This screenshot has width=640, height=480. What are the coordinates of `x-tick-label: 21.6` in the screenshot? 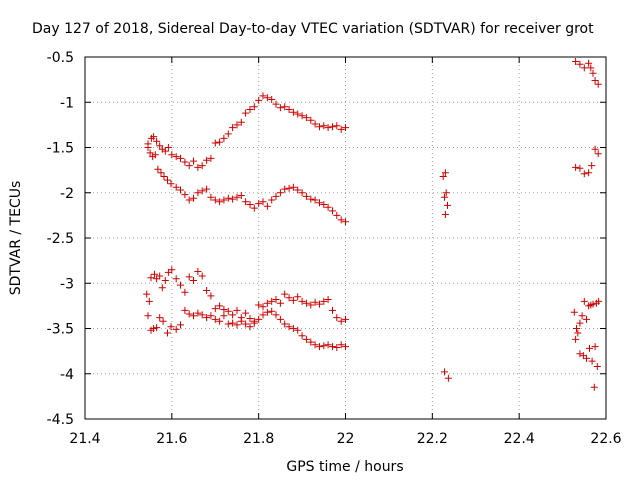 It's located at (171, 439).